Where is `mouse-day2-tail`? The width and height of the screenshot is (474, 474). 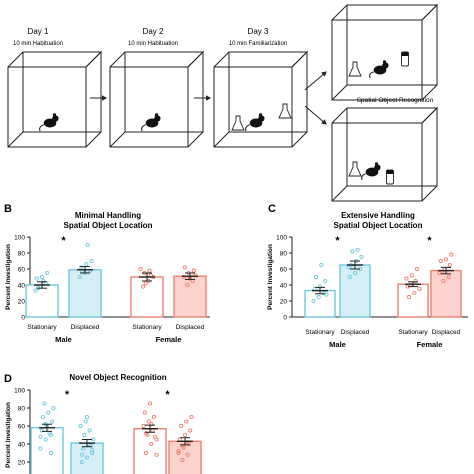
mouse-day2-tail is located at coordinates (143, 128).